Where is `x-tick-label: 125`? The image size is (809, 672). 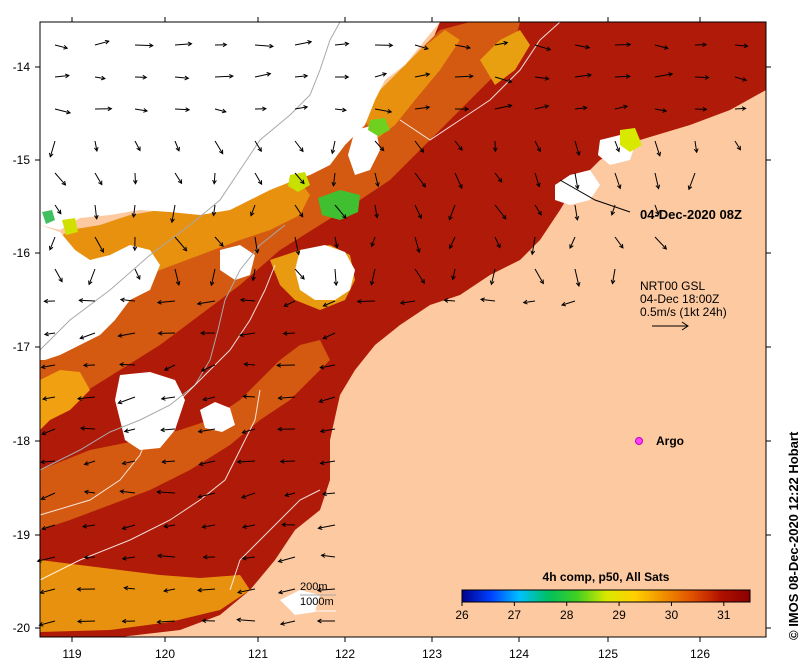
x-tick-label: 125 is located at coordinates (608, 654).